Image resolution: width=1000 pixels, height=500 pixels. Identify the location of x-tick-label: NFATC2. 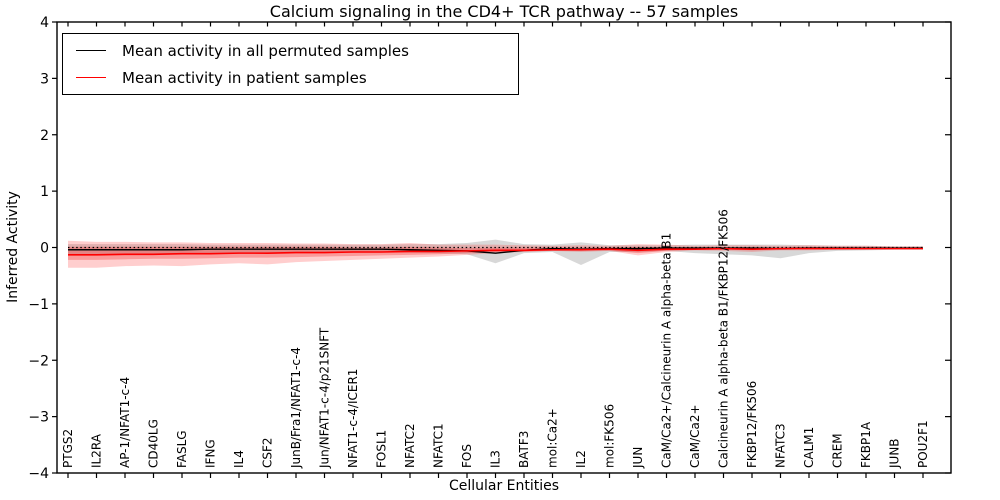
(410, 445).